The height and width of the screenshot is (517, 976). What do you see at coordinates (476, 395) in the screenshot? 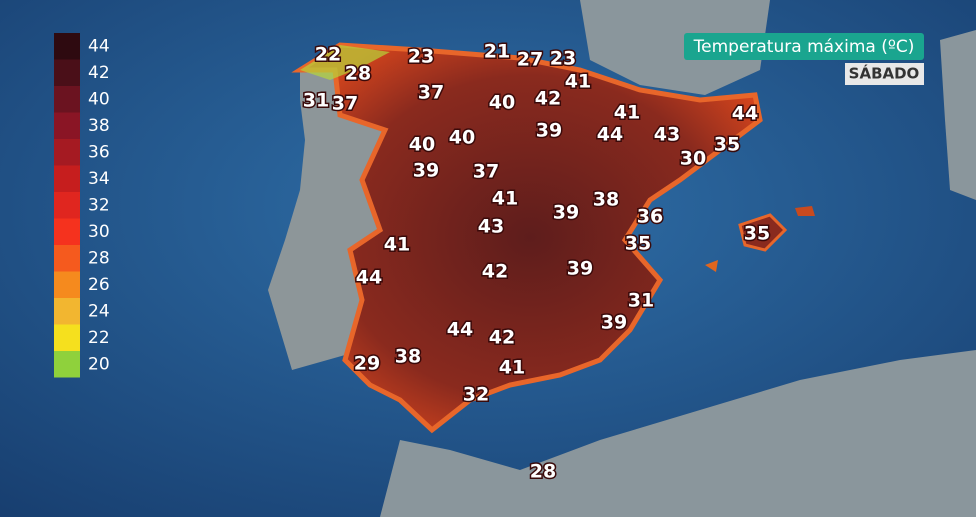
I see `temperature-label: 32` at bounding box center [476, 395].